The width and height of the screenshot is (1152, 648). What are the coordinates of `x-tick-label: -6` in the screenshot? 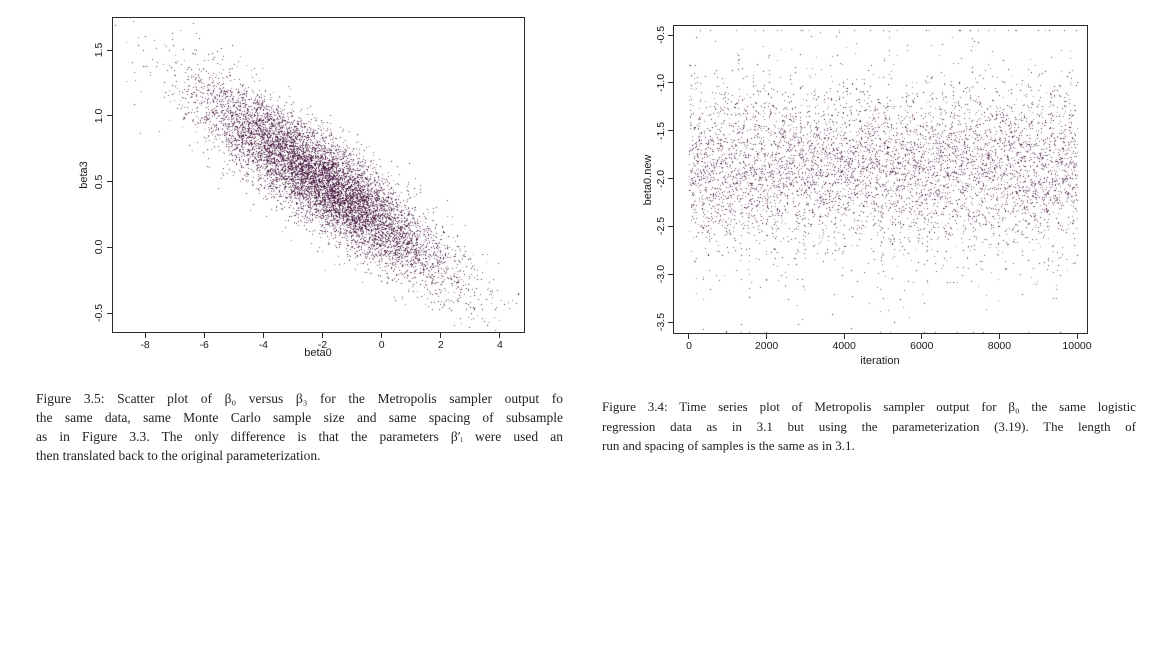 It's located at (204, 345).